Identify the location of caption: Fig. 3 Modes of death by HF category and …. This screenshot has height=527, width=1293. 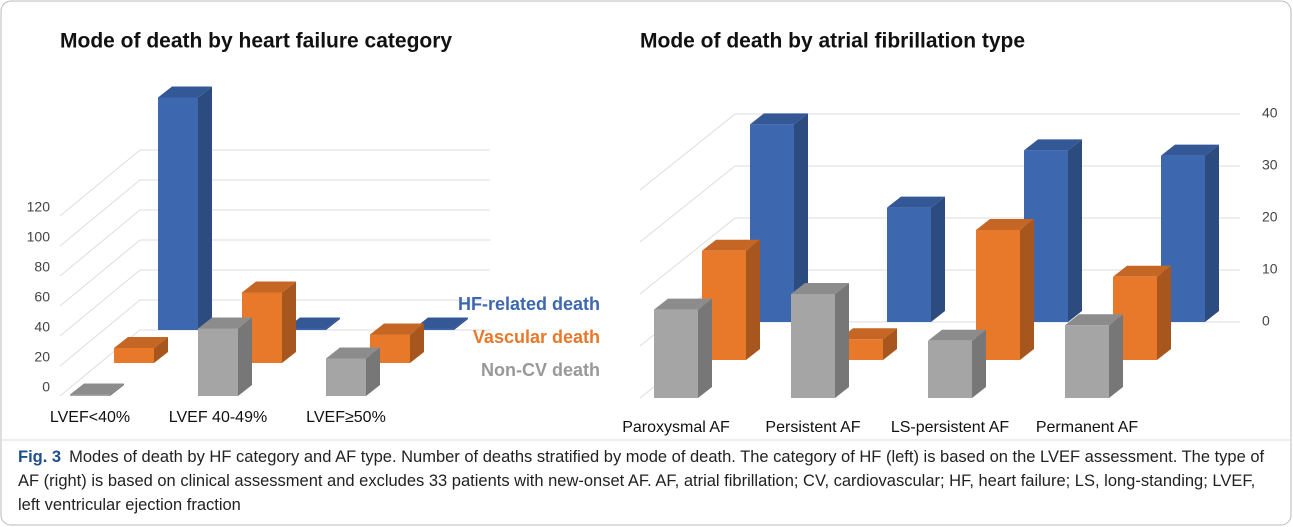
(645, 481).